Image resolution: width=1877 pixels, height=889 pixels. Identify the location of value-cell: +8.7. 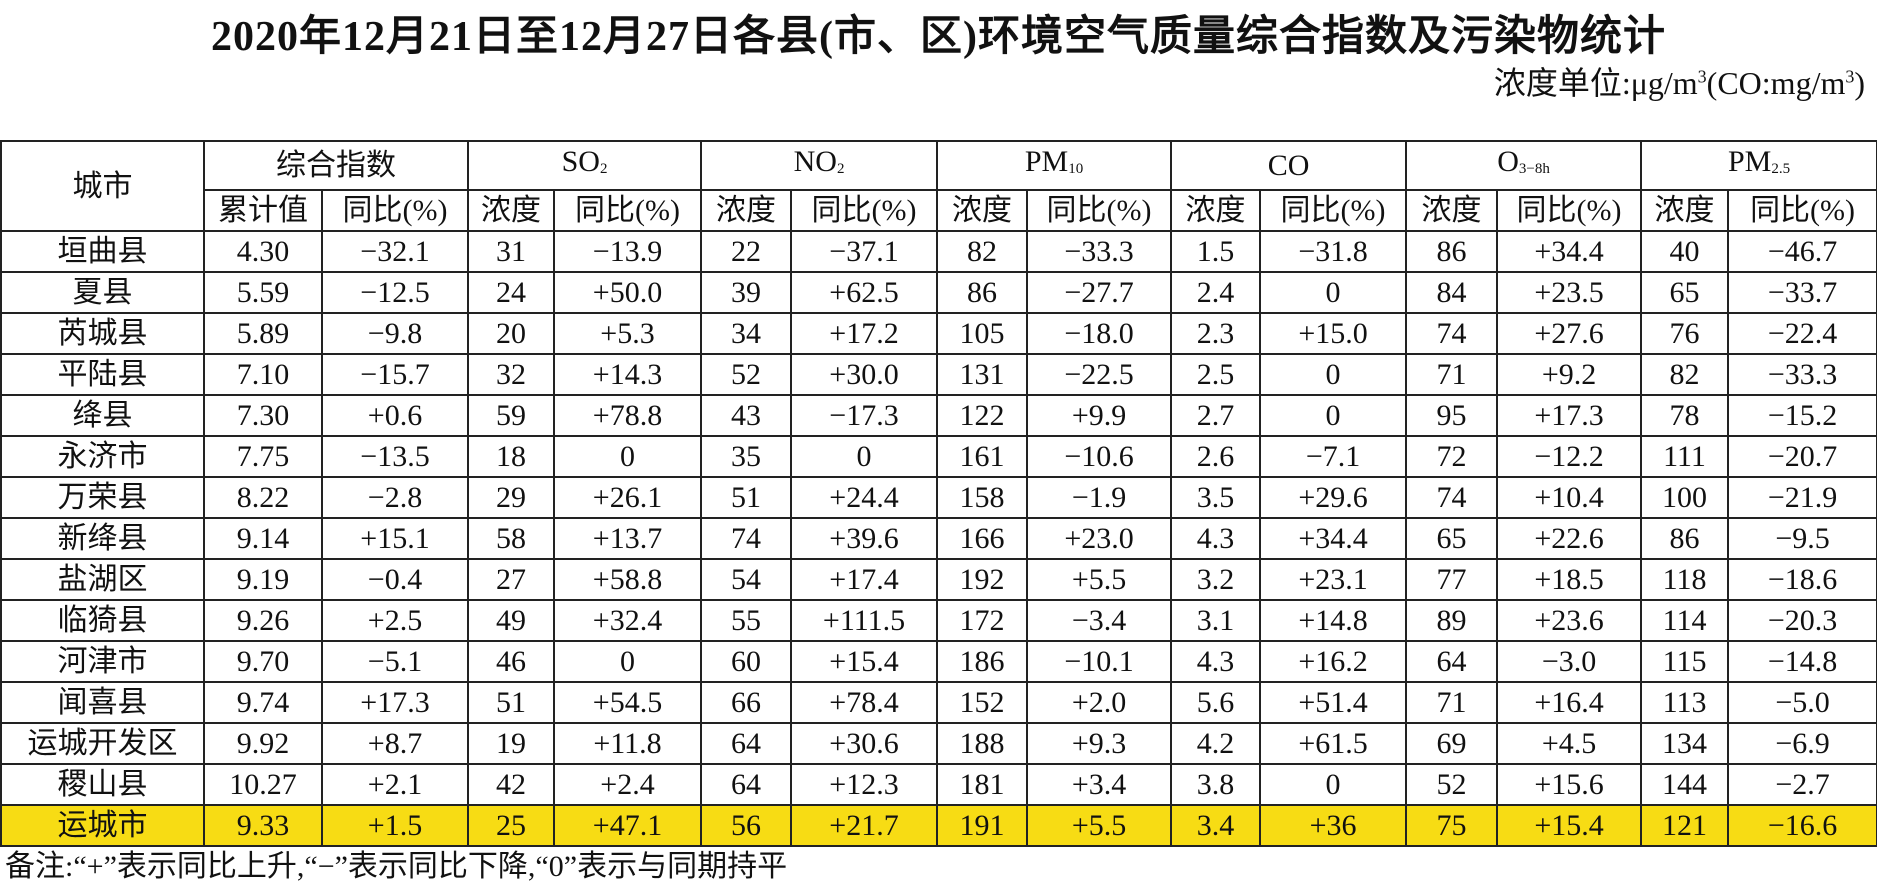
(395, 743).